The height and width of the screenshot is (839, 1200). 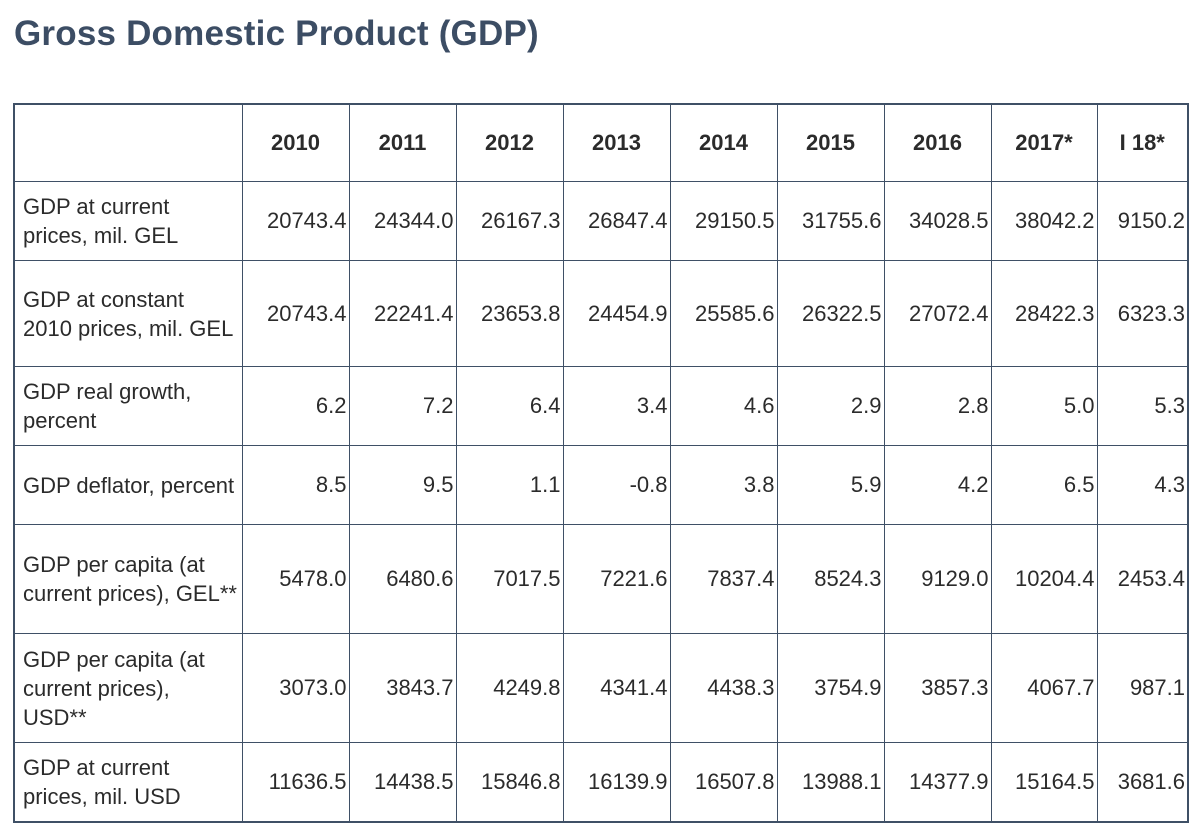 What do you see at coordinates (295, 688) in the screenshot?
I see `table-cell: 3073.0` at bounding box center [295, 688].